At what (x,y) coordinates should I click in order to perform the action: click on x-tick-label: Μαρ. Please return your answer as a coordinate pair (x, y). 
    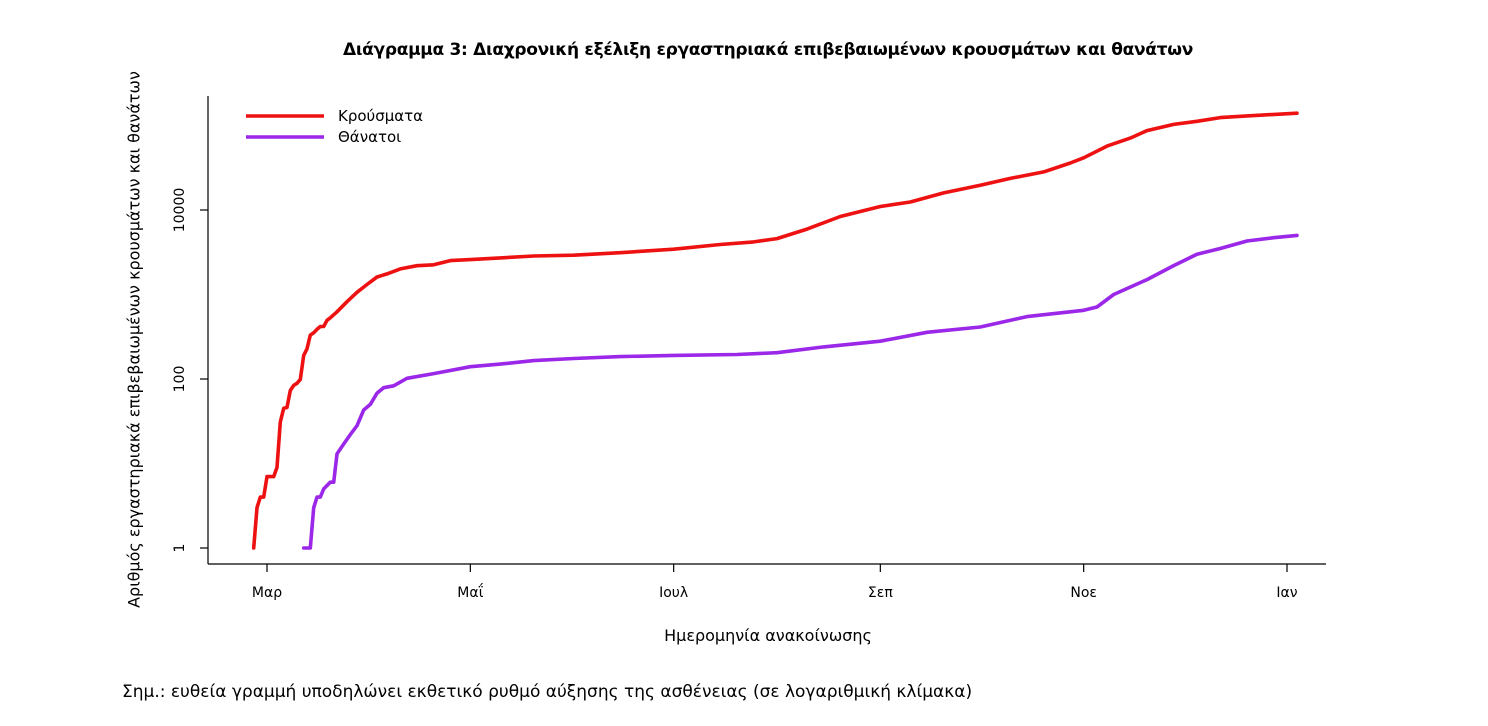
    Looking at the image, I should click on (267, 593).